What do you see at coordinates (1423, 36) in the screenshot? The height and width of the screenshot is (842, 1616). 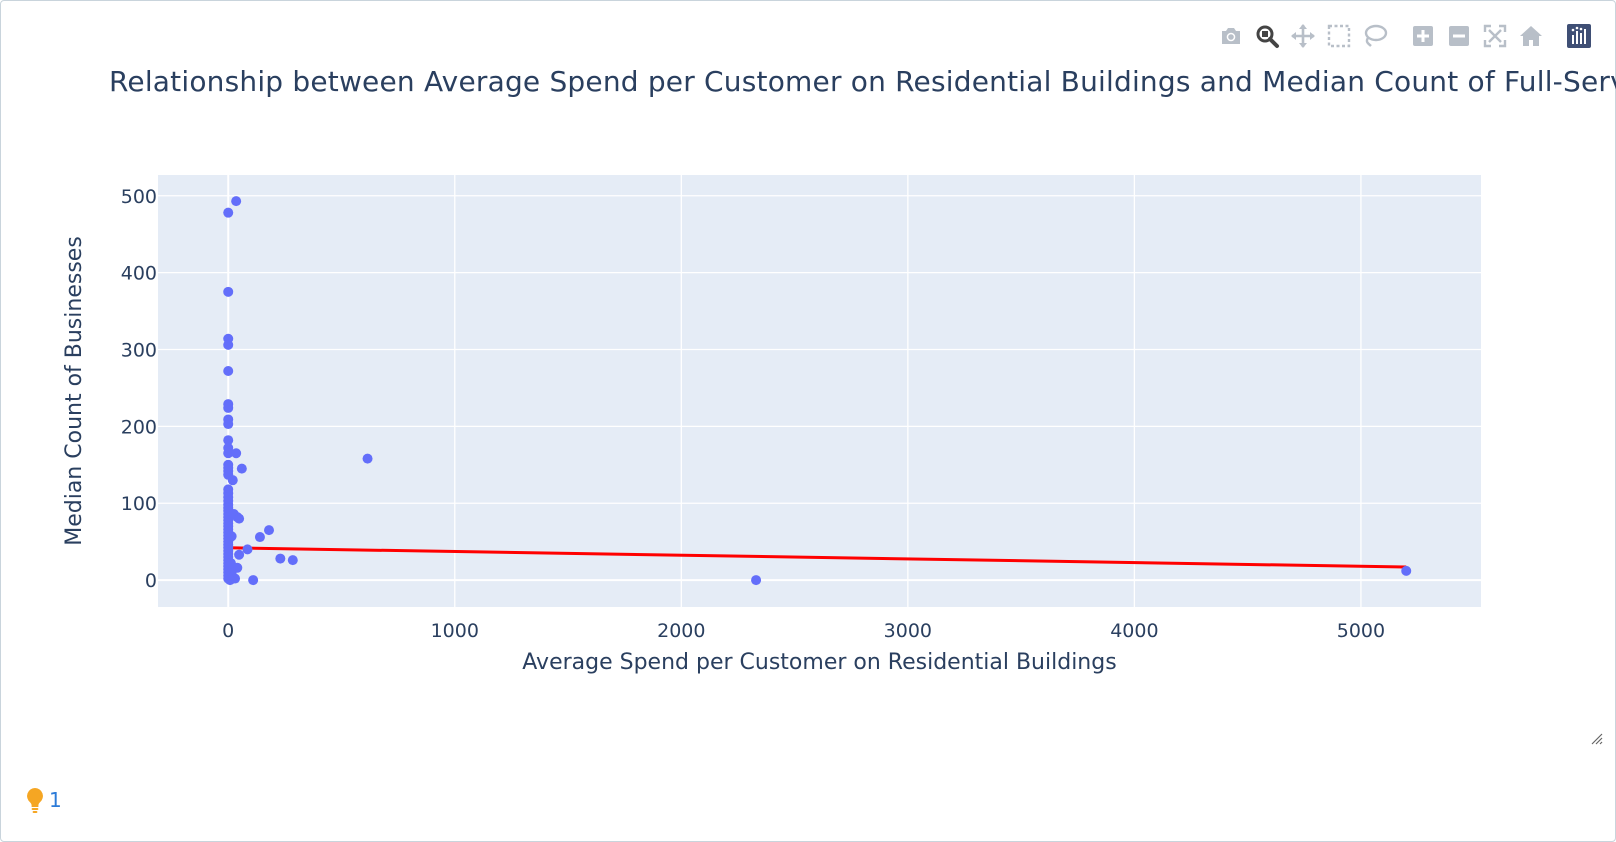 I see `zoom-in-icon` at bounding box center [1423, 36].